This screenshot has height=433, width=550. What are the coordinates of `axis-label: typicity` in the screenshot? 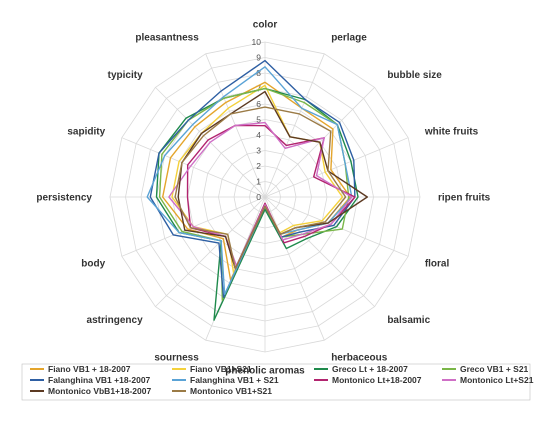 It's located at (125, 75).